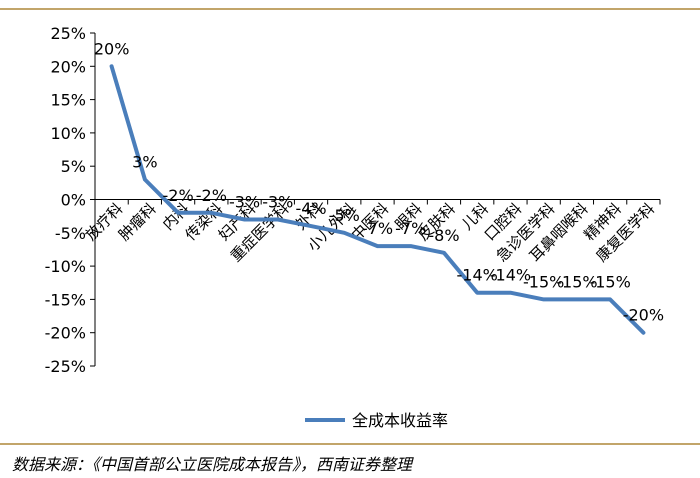  I want to click on y-tick-label: 0%, so click(73, 200).